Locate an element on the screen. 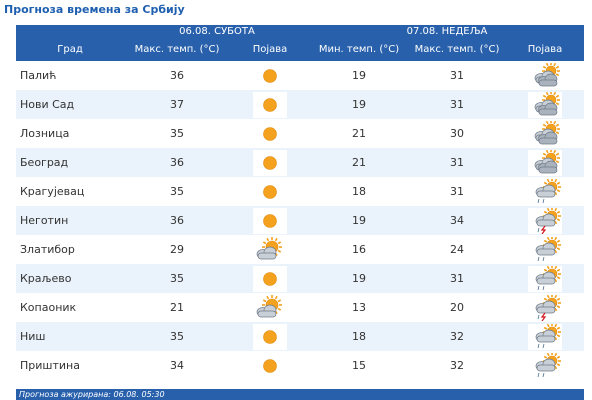 This screenshot has height=400, width=592. day1-label: 06.08. СУБОТА is located at coordinates (217, 31).